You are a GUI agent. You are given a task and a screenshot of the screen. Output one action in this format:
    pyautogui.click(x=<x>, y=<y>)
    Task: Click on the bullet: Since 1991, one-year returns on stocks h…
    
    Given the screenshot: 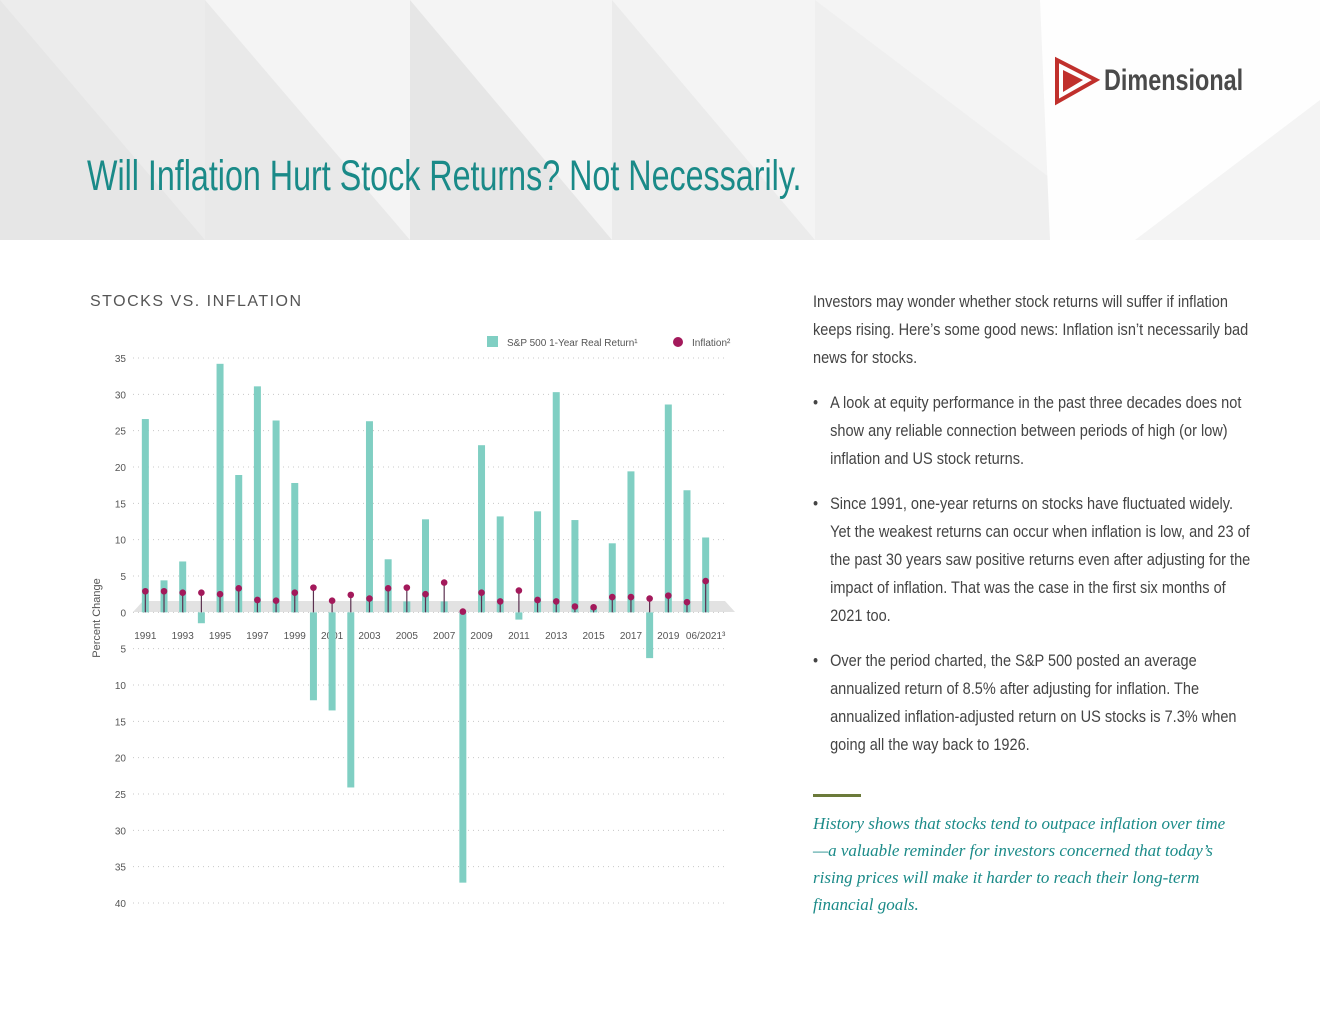 What is the action you would take?
    pyautogui.click(x=1033, y=560)
    